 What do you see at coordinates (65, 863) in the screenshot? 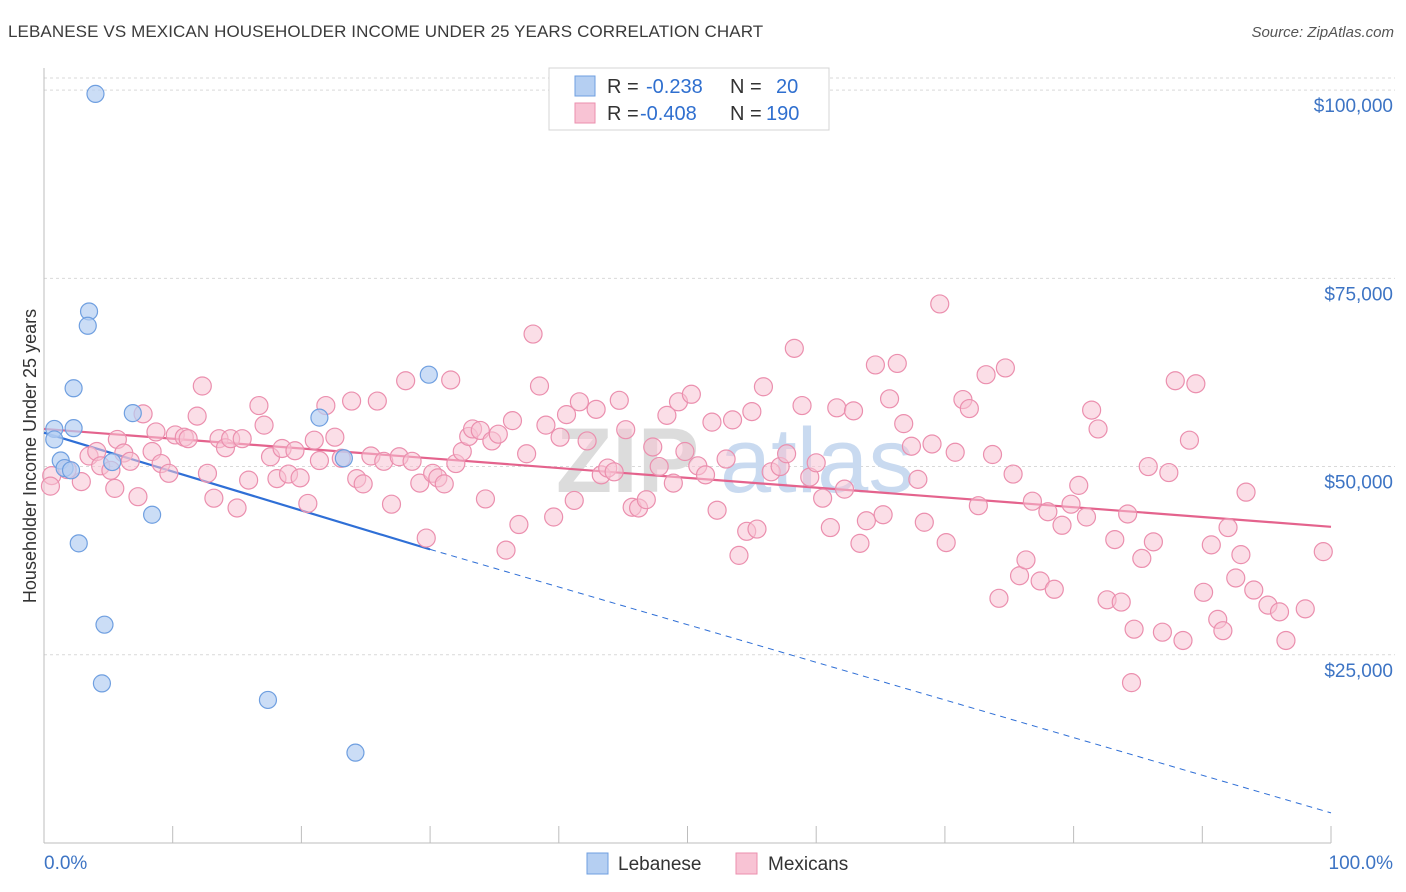
I see `x-tick-label: 0.0%` at bounding box center [65, 863].